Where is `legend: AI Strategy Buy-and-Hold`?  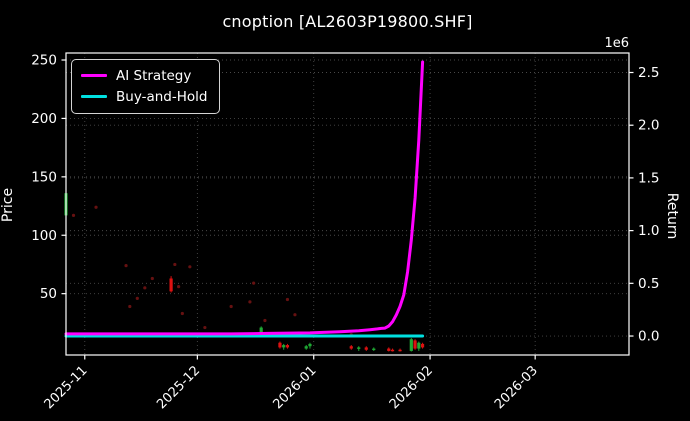 legend: AI Strategy Buy-and-Hold is located at coordinates (146, 86).